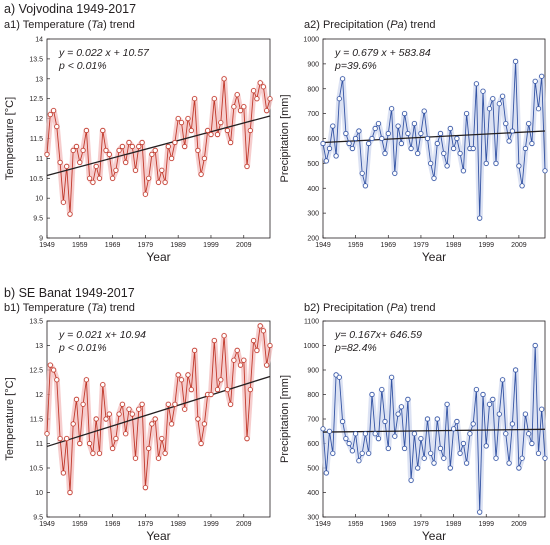  What do you see at coordinates (313, 395) in the screenshot?
I see `y-tick-label: 800` at bounding box center [313, 395].